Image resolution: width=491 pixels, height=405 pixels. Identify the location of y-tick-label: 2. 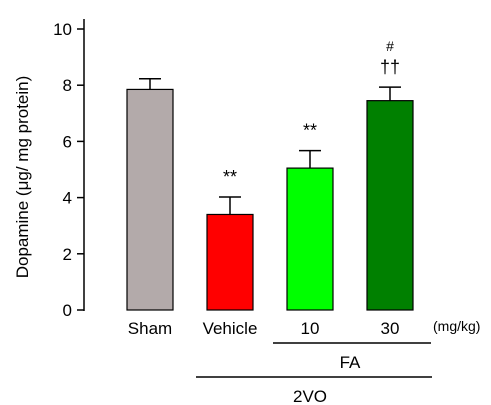
(67, 254).